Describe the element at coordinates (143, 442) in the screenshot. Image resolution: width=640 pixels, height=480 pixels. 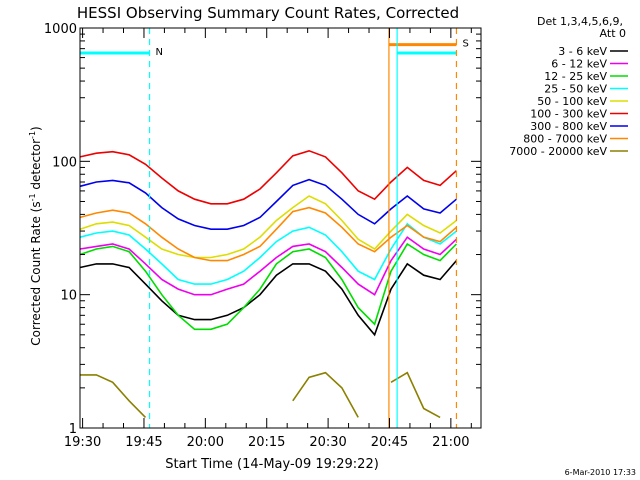
I see `x-tick-label-1: 19:45` at that location.